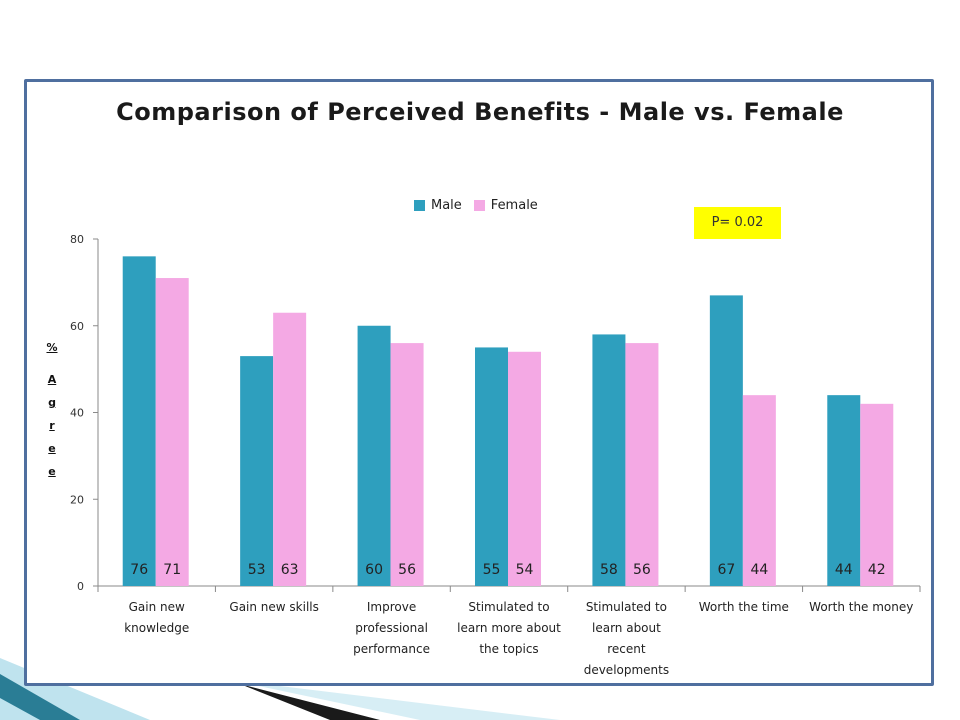 The image size is (960, 720). Describe the element at coordinates (80, 586) in the screenshot. I see `y-tick-label: 0` at that location.